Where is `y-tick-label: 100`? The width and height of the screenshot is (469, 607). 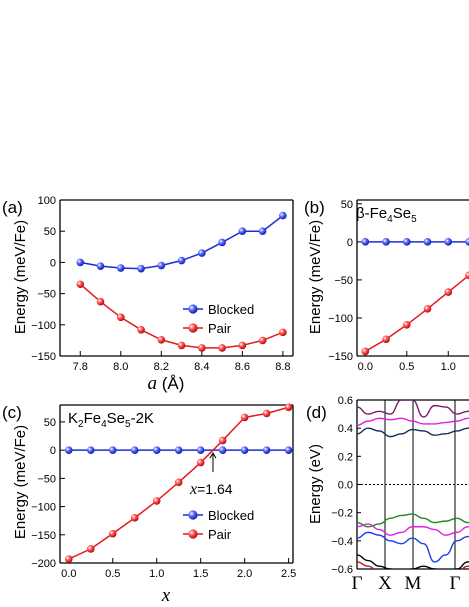
y-tick-label: 100 is located at coordinates (47, 201).